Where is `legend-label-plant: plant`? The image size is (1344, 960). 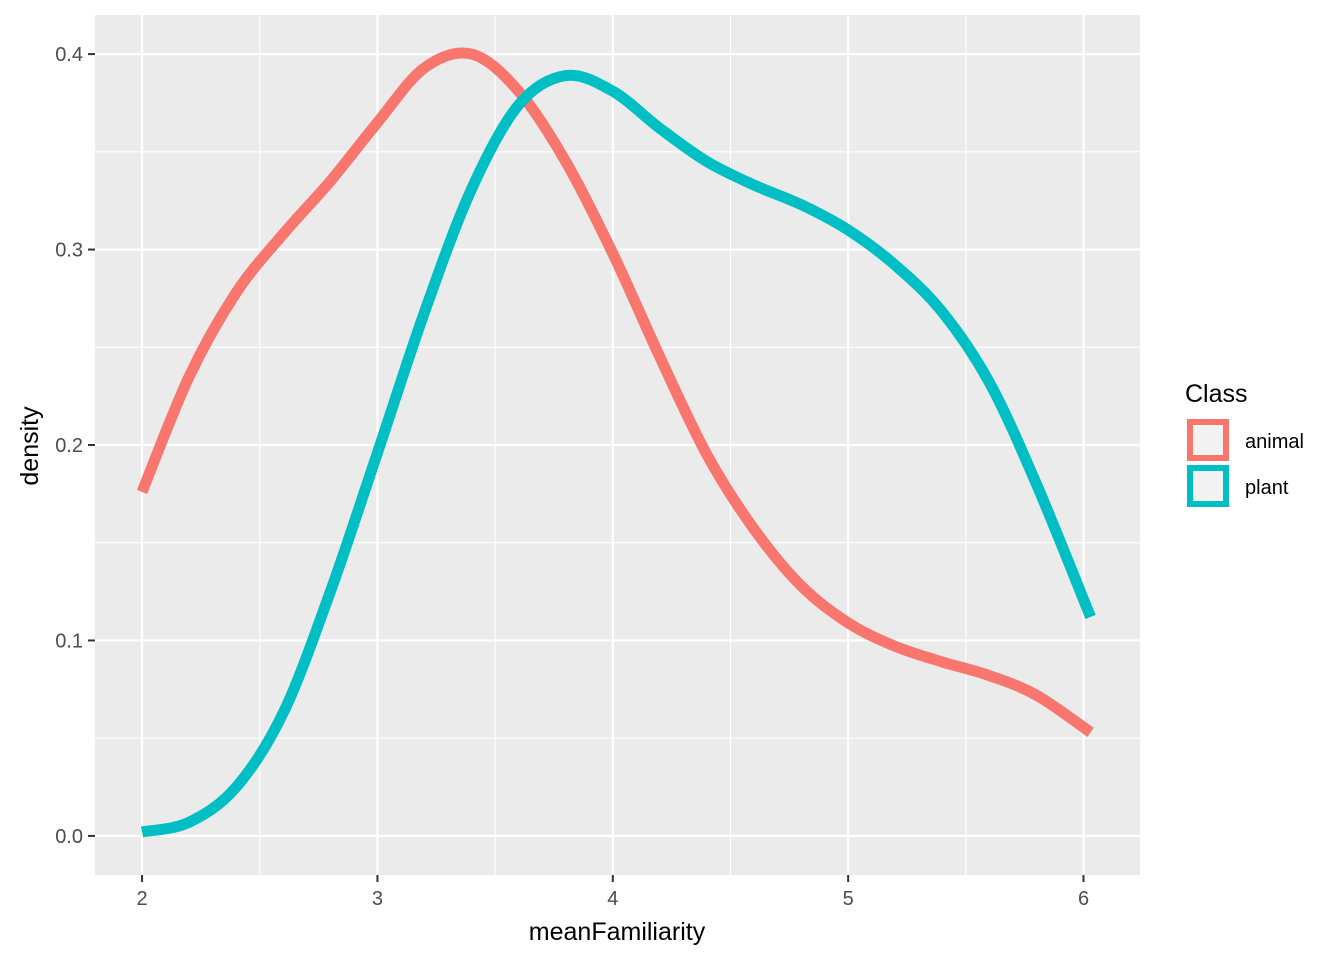
legend-label-plant: plant is located at coordinates (1267, 488).